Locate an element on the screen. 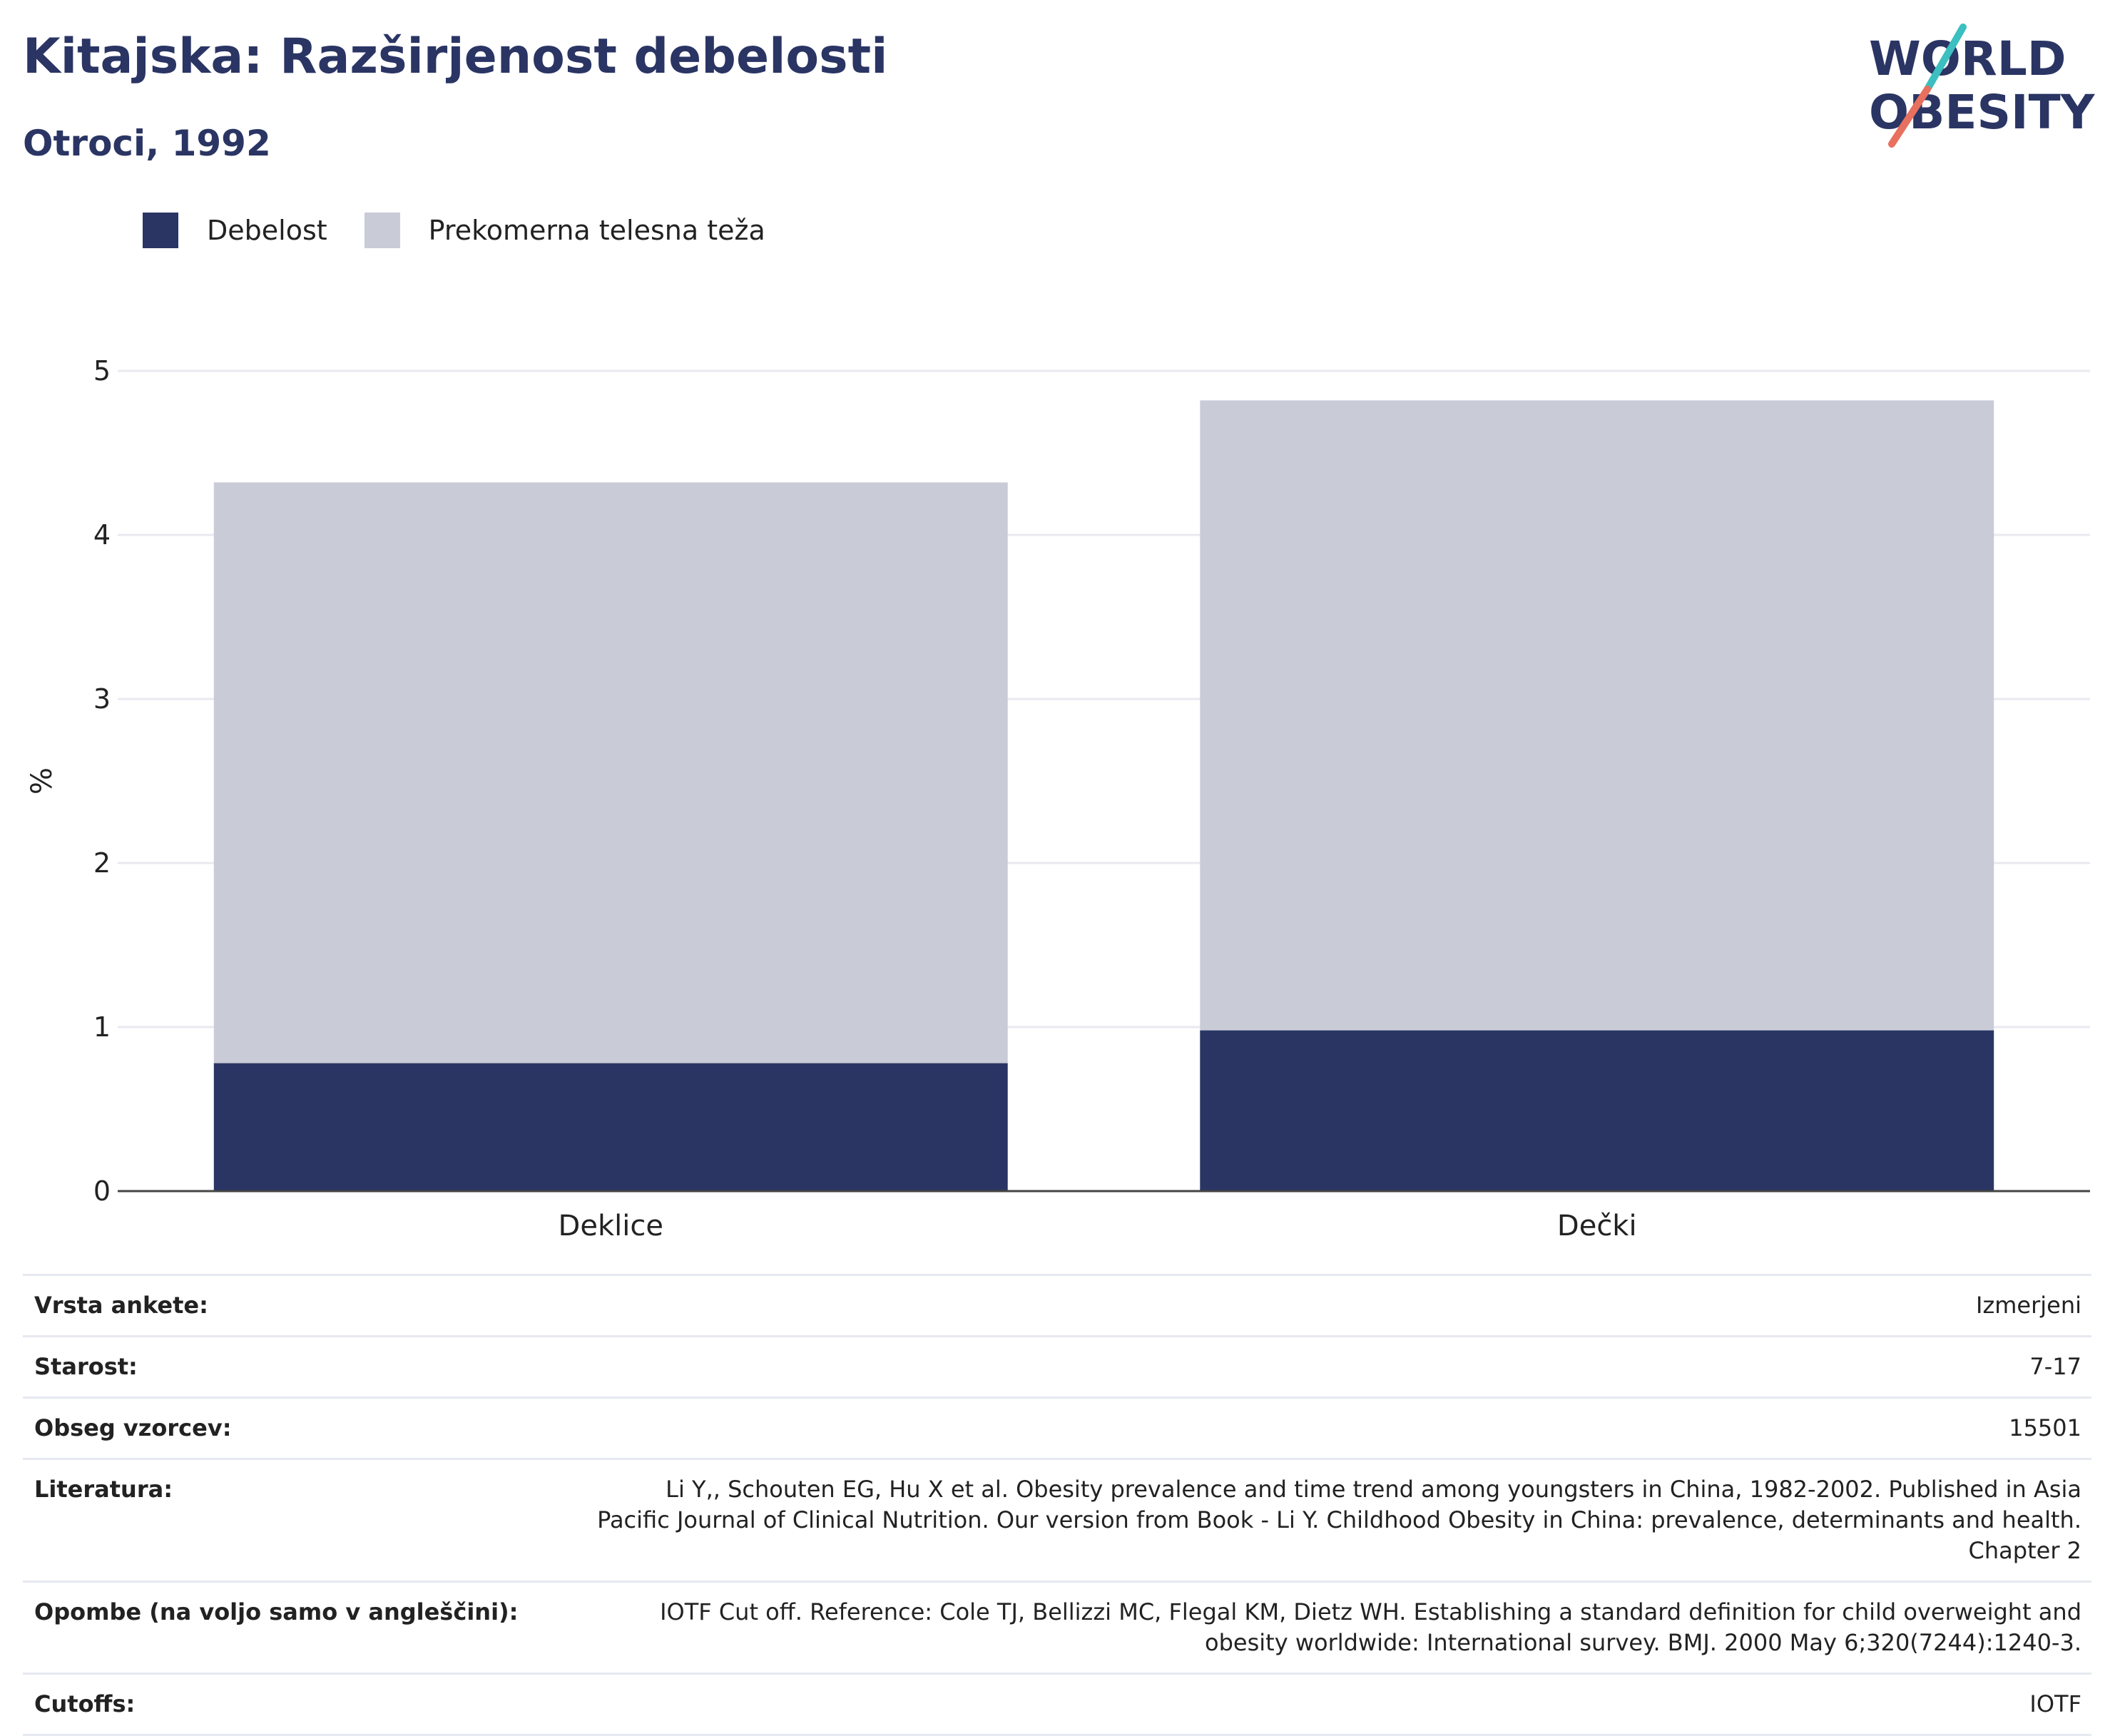  info-label: Cutoffs: is located at coordinates (301, 1704).